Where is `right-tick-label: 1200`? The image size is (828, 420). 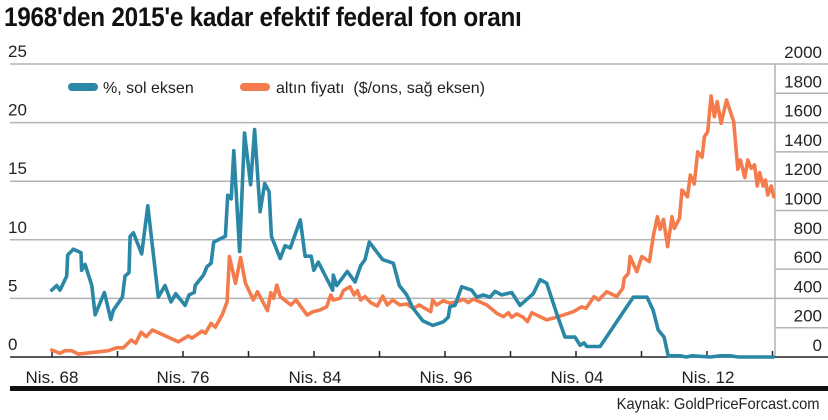
right-tick-label: 1200 is located at coordinates (803, 169).